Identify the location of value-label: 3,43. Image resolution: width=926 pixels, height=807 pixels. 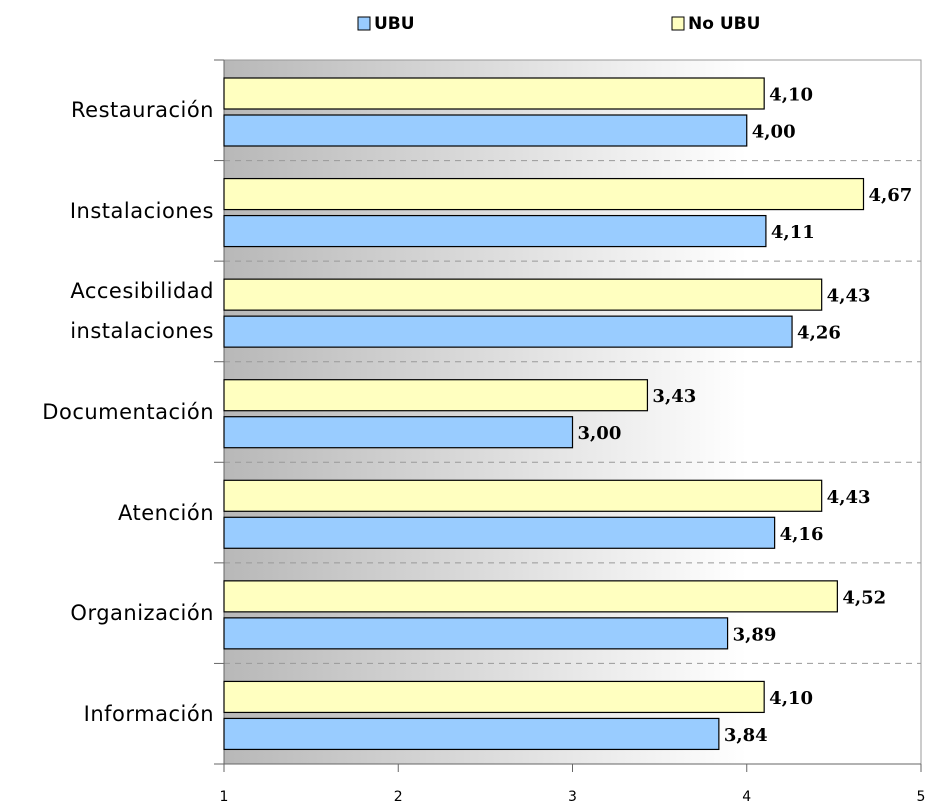
(674, 396).